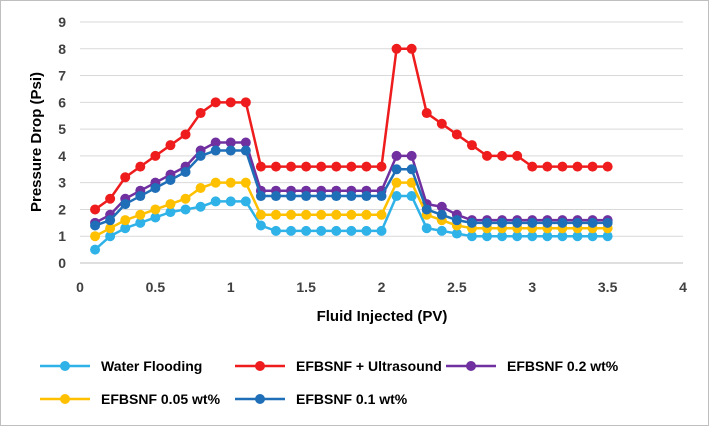 This screenshot has width=709, height=426. Describe the element at coordinates (161, 399) in the screenshot. I see `legend-label: EFBSNF 0.05 wt%` at that location.